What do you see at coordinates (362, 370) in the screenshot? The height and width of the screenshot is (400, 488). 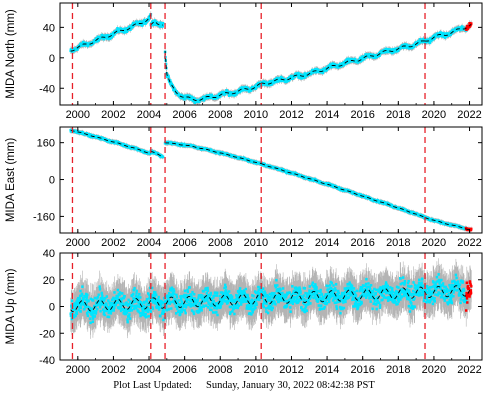 I see `up-xtick-label: 2016` at bounding box center [362, 370].